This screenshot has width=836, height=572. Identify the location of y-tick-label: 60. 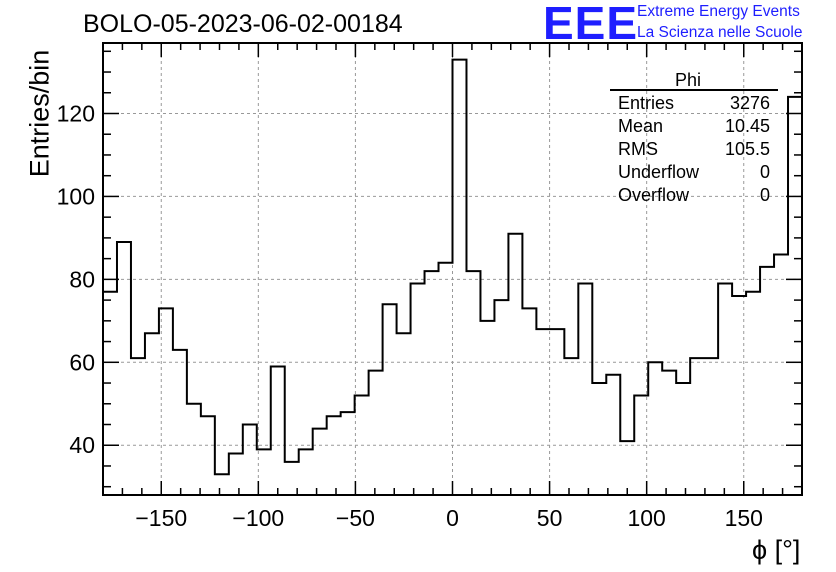
(82, 362).